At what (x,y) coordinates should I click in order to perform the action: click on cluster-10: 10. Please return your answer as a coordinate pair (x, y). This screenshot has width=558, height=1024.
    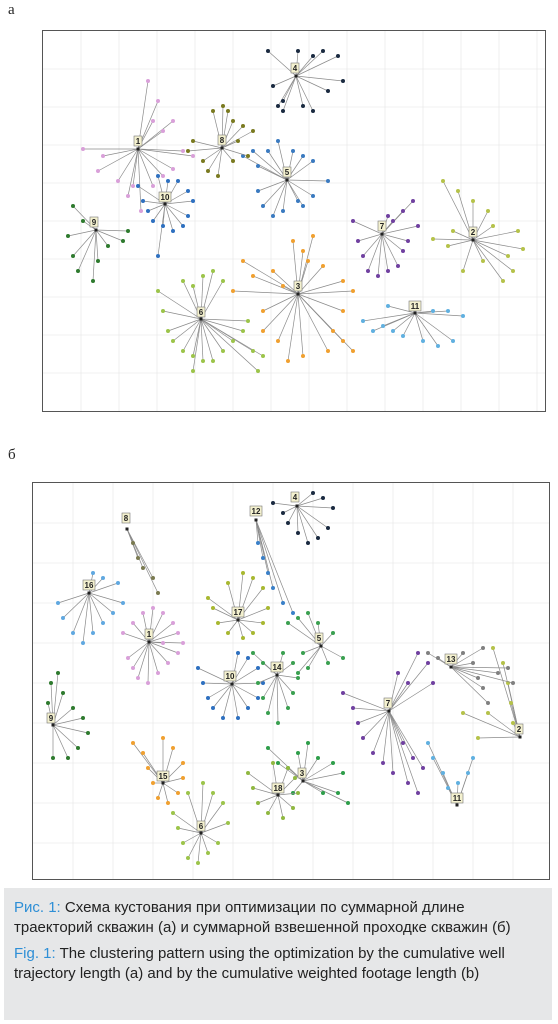
    Looking at the image, I should click on (165, 216).